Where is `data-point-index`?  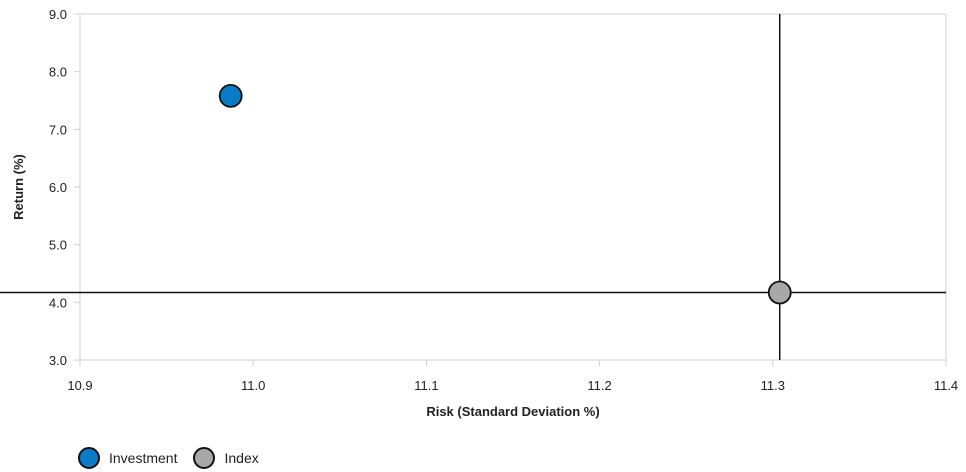 data-point-index is located at coordinates (779, 292).